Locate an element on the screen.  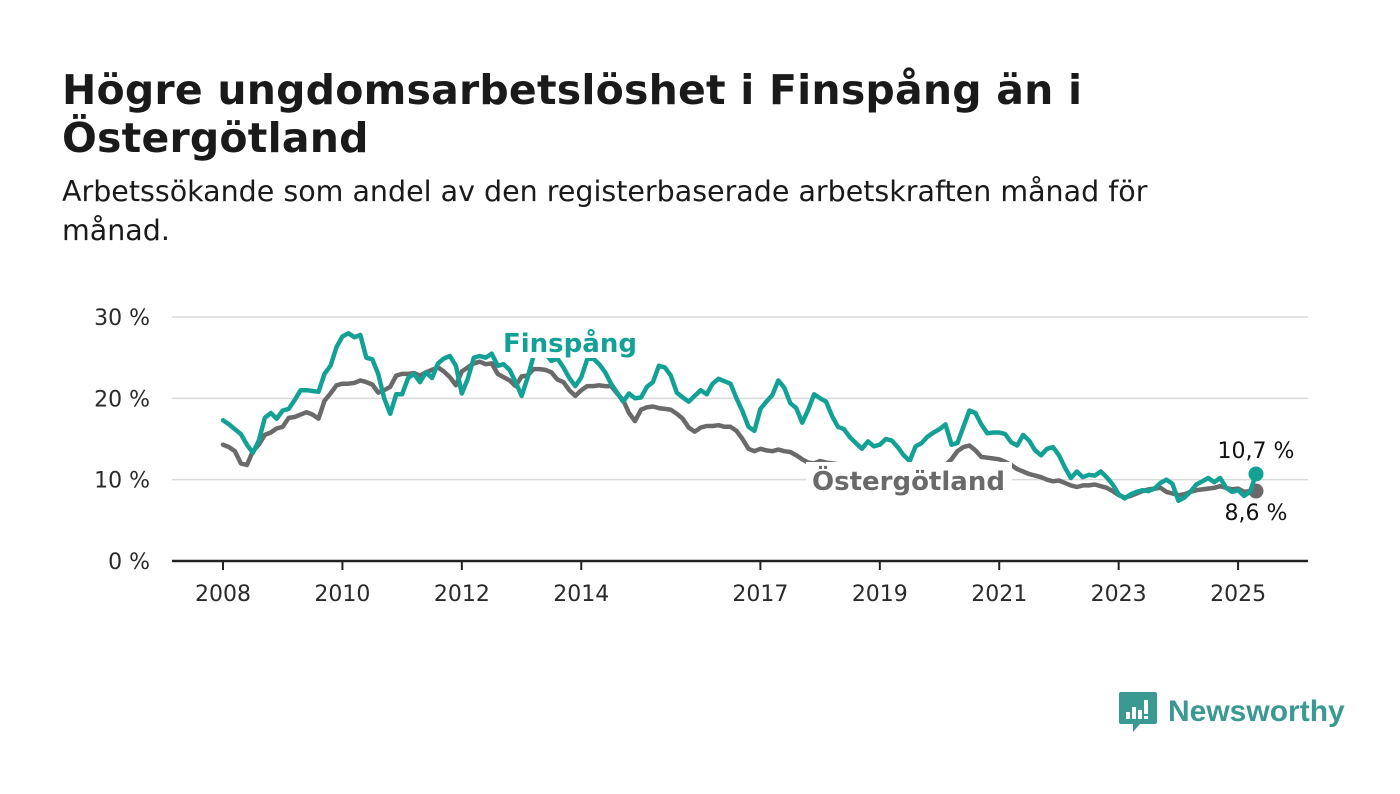
y-tick-label: 0 % is located at coordinates (129, 562).